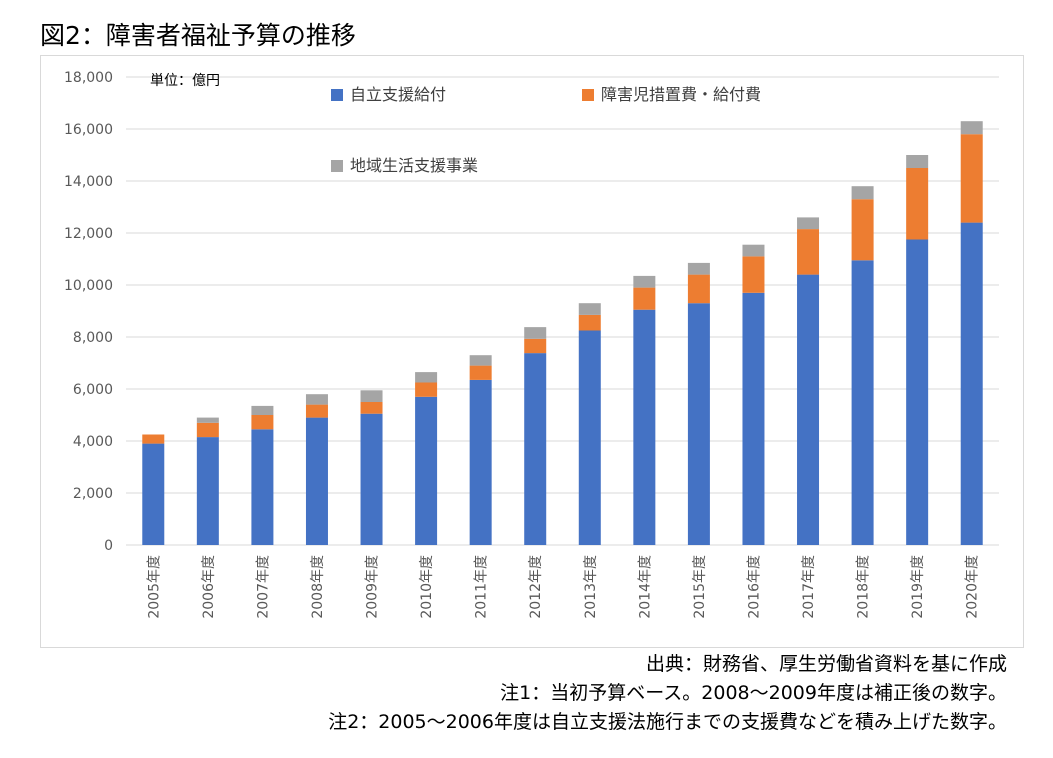 This screenshot has height=758, width=1053. What do you see at coordinates (754, 587) in the screenshot?
I see `x-tick-label: 2016年度` at bounding box center [754, 587].